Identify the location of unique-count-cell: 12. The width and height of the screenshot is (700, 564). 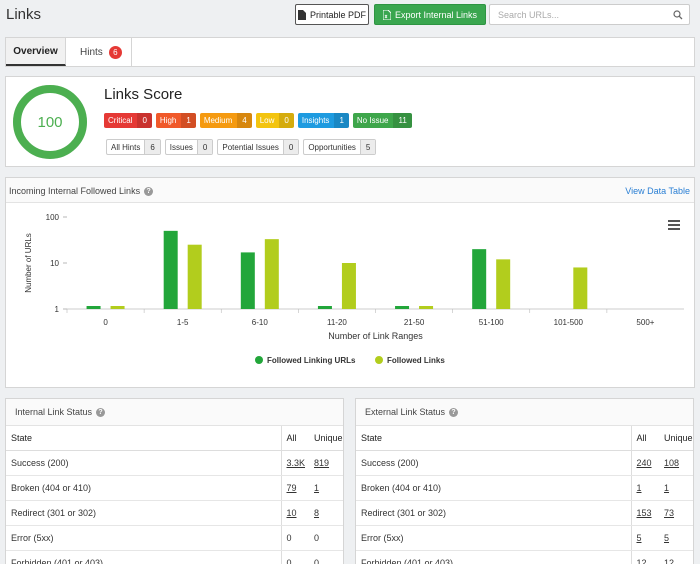
(676, 557).